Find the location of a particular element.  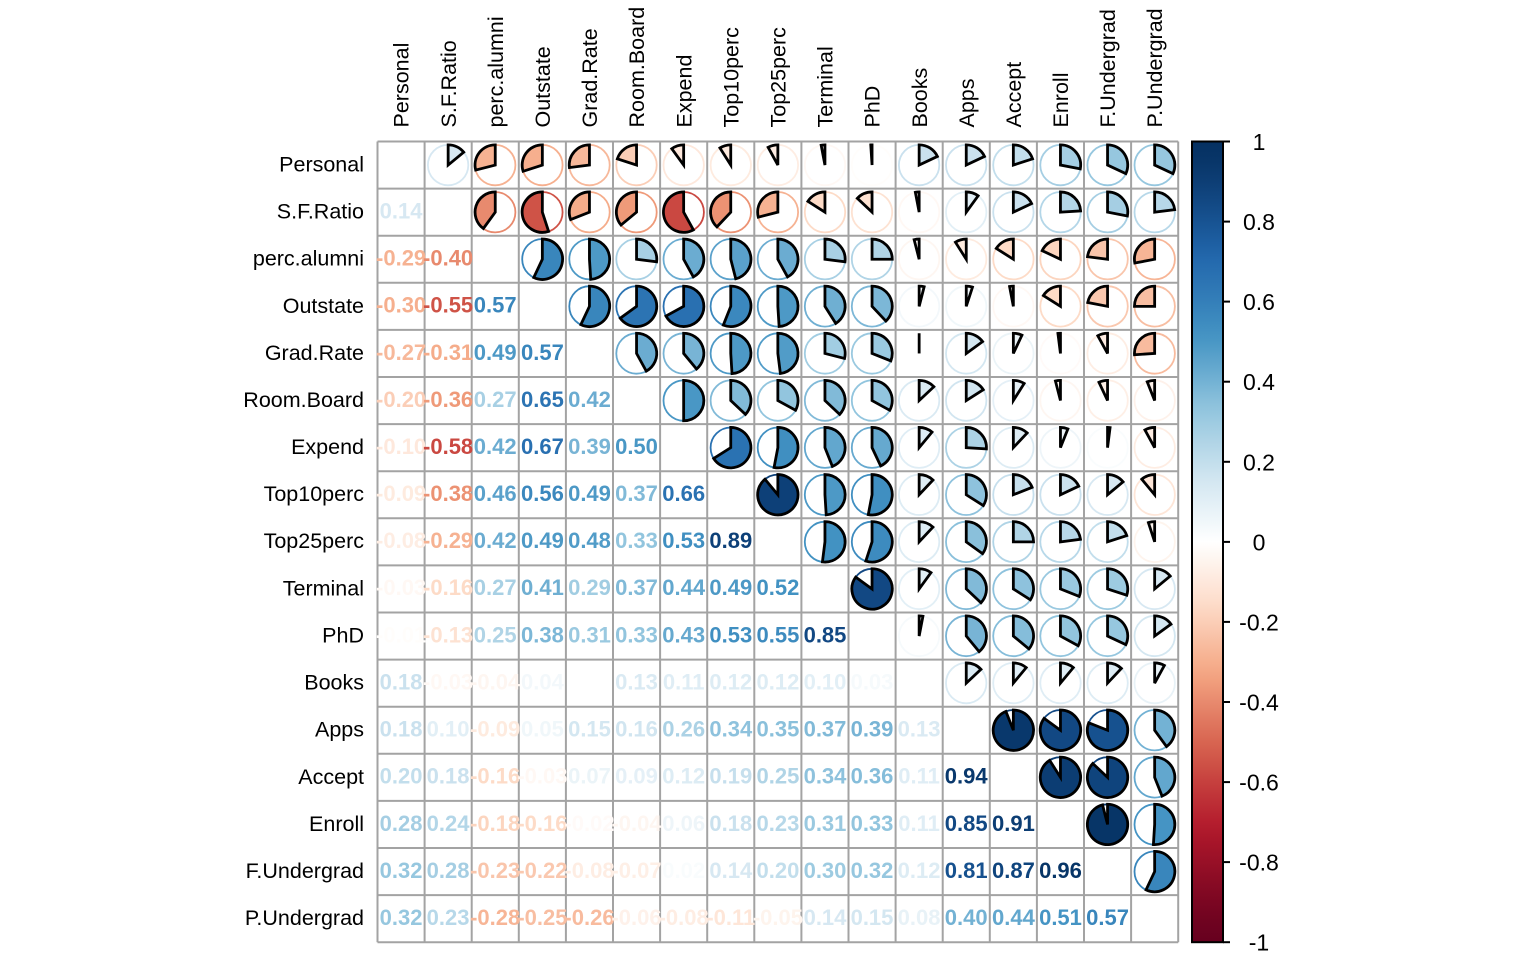

svg-text: 0.25 is located at coordinates (777, 776).